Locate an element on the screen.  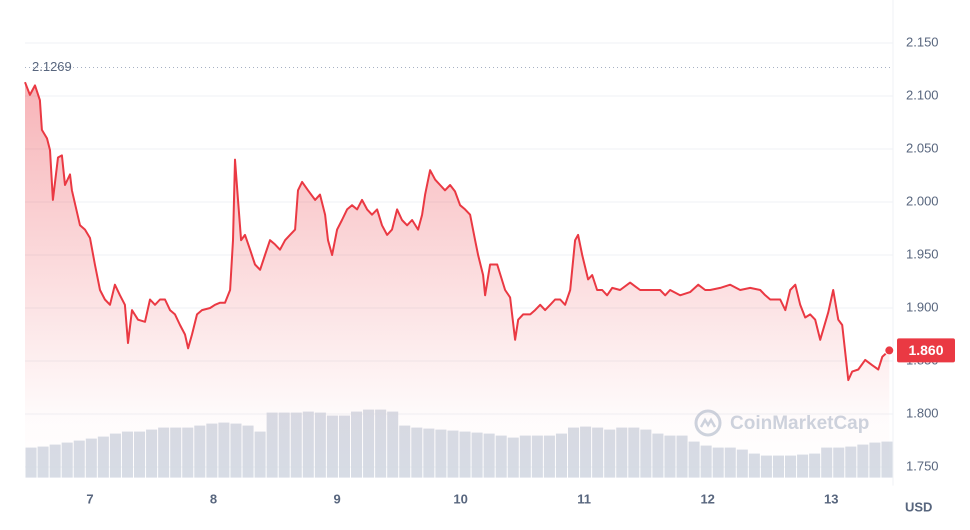
x-tick-label: 10 is located at coordinates (460, 498).